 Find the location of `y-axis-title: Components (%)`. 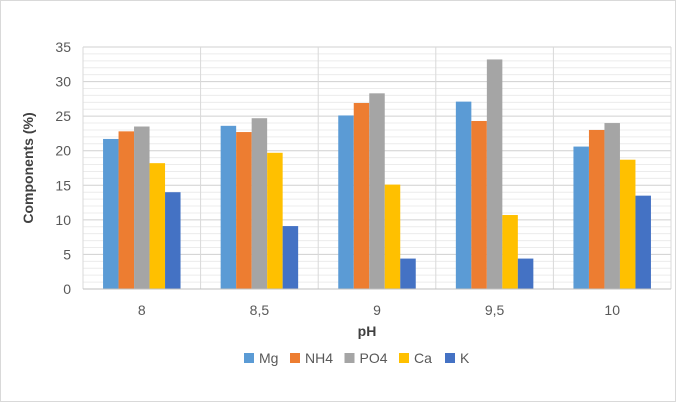

y-axis-title: Components (%) is located at coordinates (28, 167).